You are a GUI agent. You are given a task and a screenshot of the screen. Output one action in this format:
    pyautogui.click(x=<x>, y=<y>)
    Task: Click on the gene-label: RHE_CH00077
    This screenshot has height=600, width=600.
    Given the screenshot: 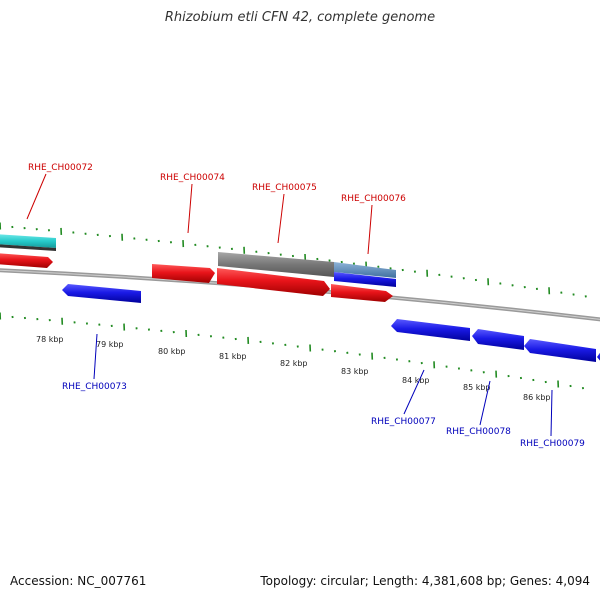 What is the action you would take?
    pyautogui.click(x=403, y=422)
    